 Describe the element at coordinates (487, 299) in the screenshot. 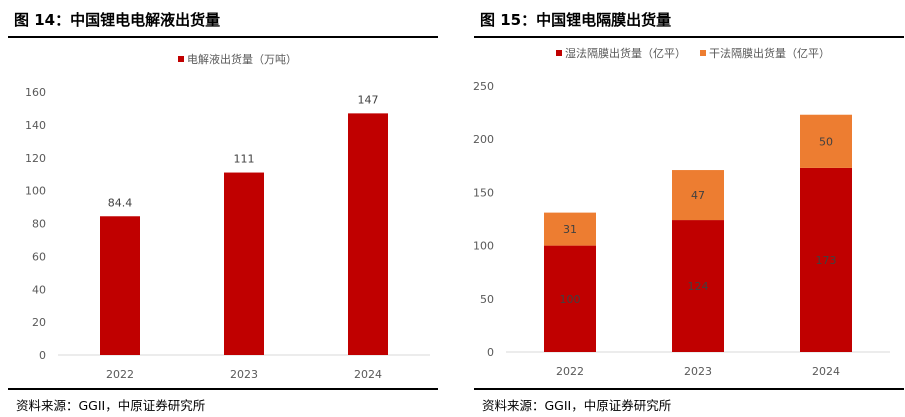

I see `y-tick-label: 50` at that location.